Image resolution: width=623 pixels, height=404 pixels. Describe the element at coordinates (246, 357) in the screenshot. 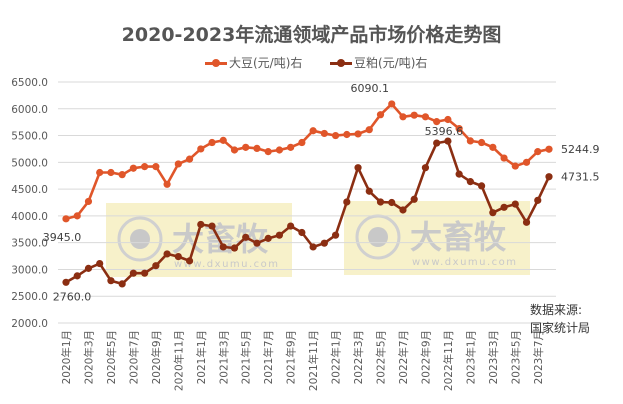

I see `x-tick-label: 2021年5月` at that location.